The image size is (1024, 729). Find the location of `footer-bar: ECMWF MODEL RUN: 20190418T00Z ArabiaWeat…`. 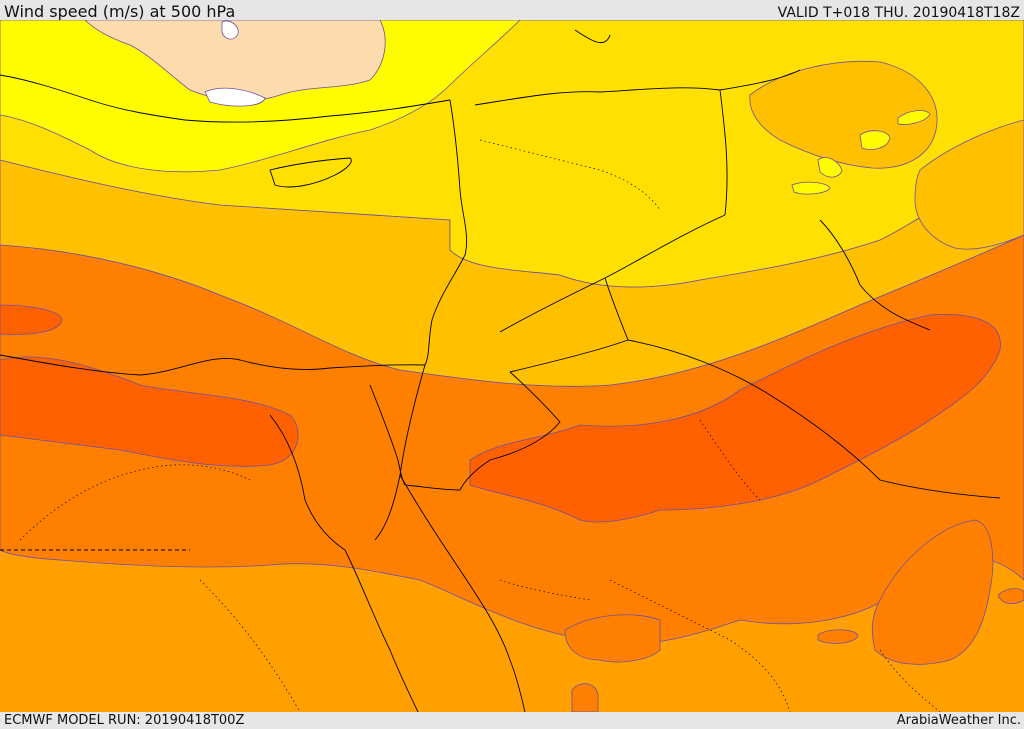

footer-bar: ECMWF MODEL RUN: 20190418T00Z ArabiaWeat… is located at coordinates (512, 720).